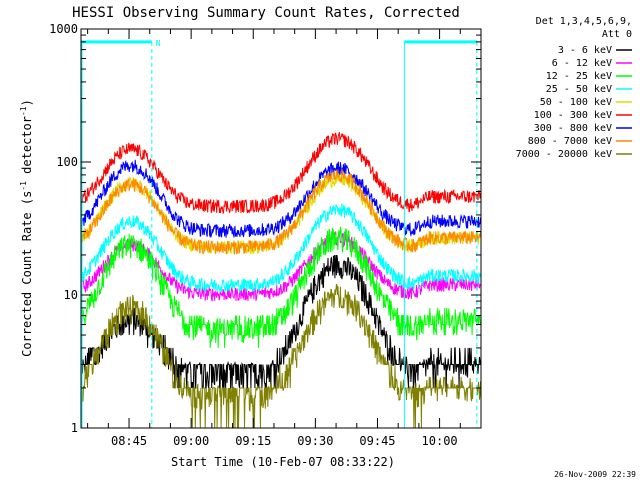  What do you see at coordinates (573, 128) in the screenshot?
I see `legend-label-7: 300 - 800 keV` at bounding box center [573, 128].